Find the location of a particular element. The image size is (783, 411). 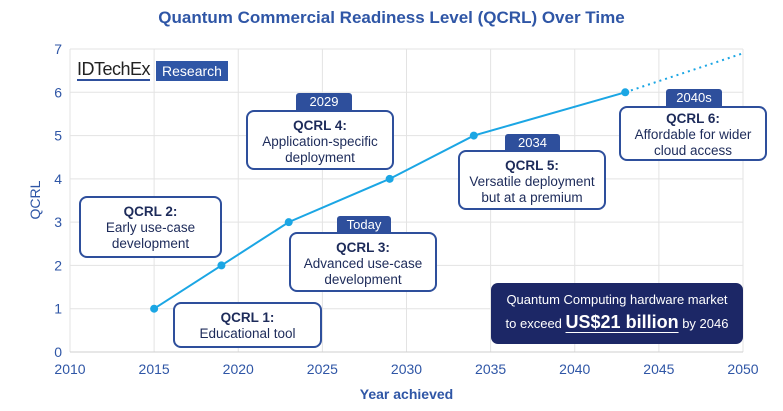

annotation-qcrl3: QCRL 3: Advanced use-case development is located at coordinates (363, 262).